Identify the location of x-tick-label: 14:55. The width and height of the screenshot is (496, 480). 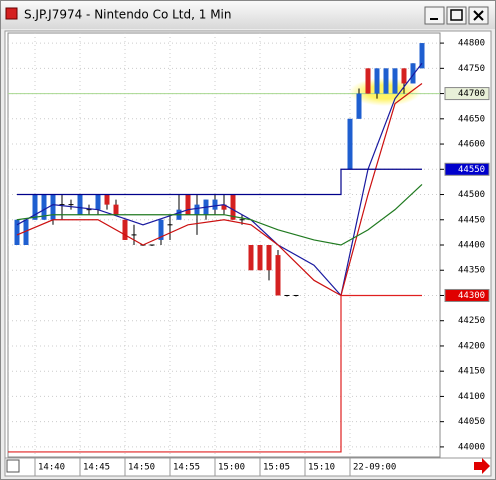
(186, 468).